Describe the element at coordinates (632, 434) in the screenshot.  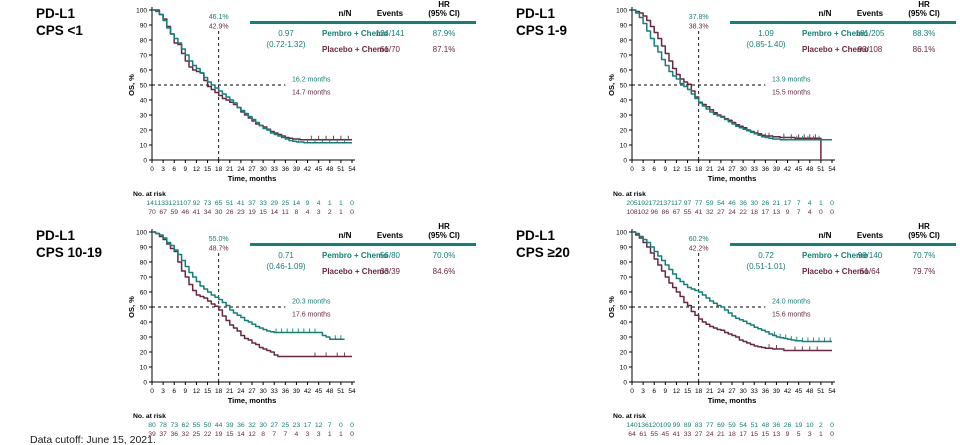
I see `svg-text: 64` at that location.